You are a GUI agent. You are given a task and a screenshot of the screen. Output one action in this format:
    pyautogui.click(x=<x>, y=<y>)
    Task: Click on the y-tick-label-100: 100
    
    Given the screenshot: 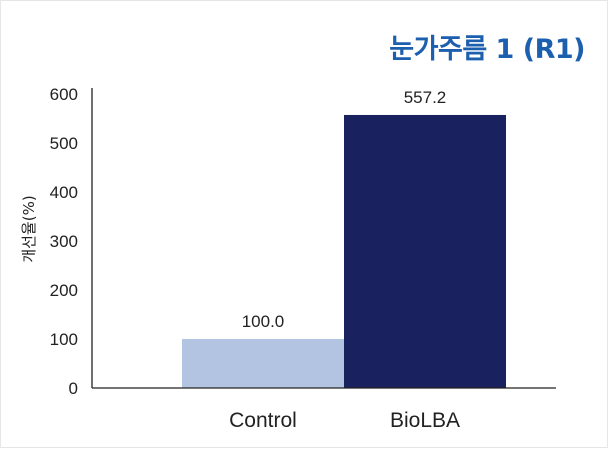 What is the action you would take?
    pyautogui.click(x=64, y=339)
    